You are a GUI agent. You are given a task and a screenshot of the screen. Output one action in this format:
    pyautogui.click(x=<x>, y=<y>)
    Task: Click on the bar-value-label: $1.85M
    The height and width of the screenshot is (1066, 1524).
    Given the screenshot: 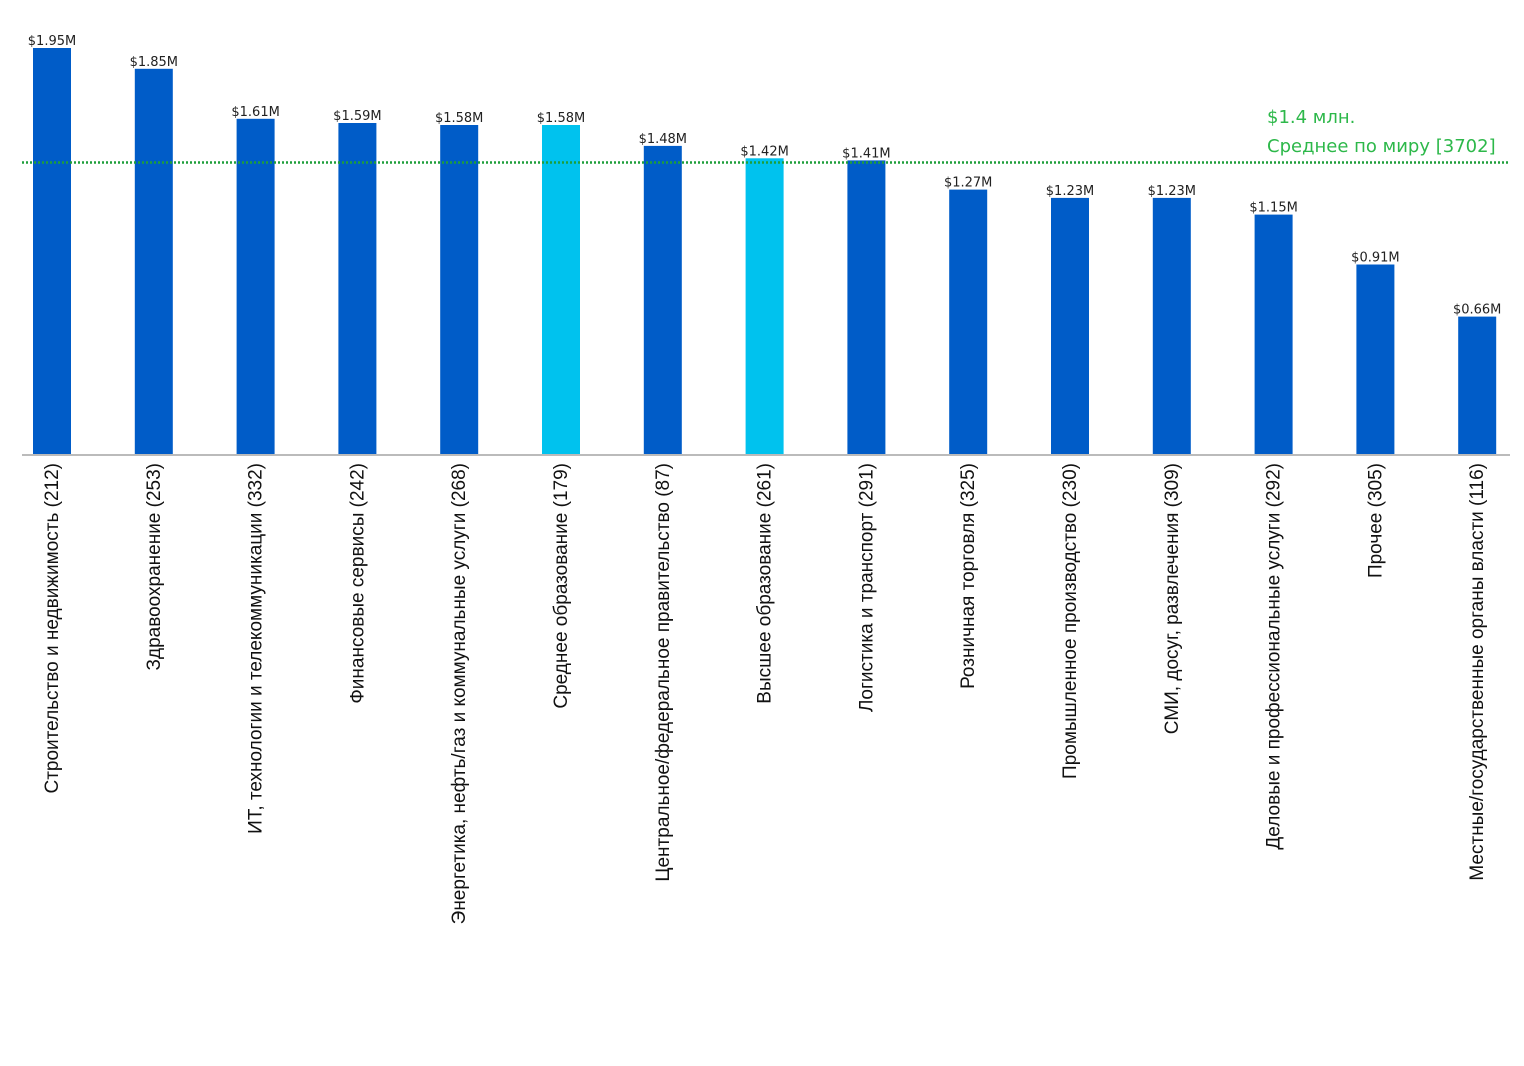 What is the action you would take?
    pyautogui.click(x=154, y=62)
    